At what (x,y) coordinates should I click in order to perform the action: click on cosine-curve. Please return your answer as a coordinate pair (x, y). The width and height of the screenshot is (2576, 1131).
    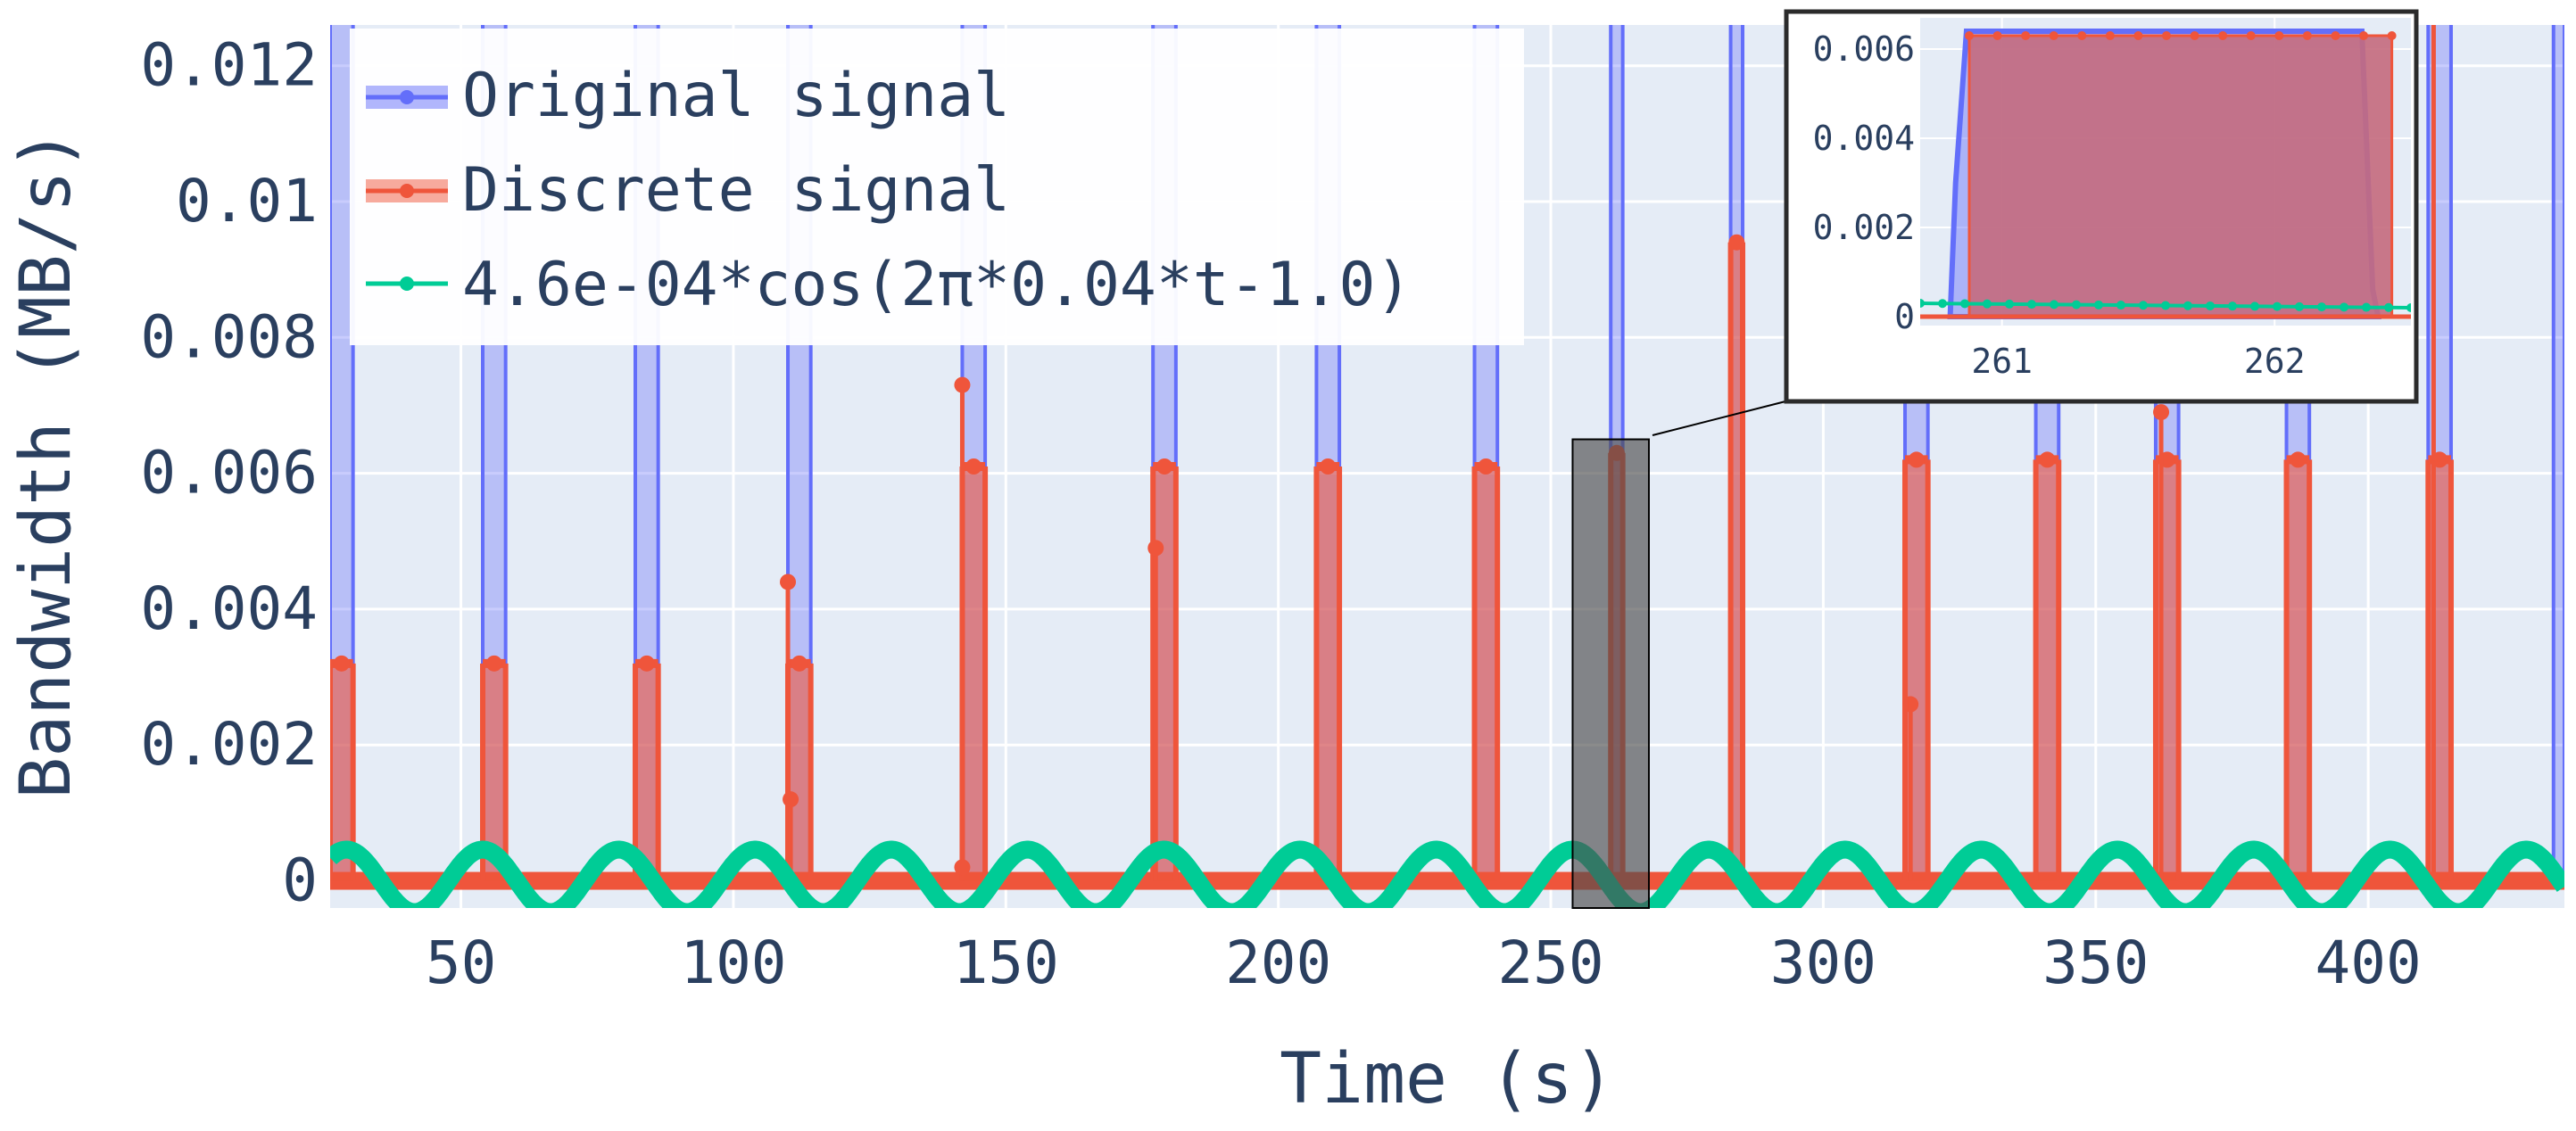
    Looking at the image, I should click on (1447, 874).